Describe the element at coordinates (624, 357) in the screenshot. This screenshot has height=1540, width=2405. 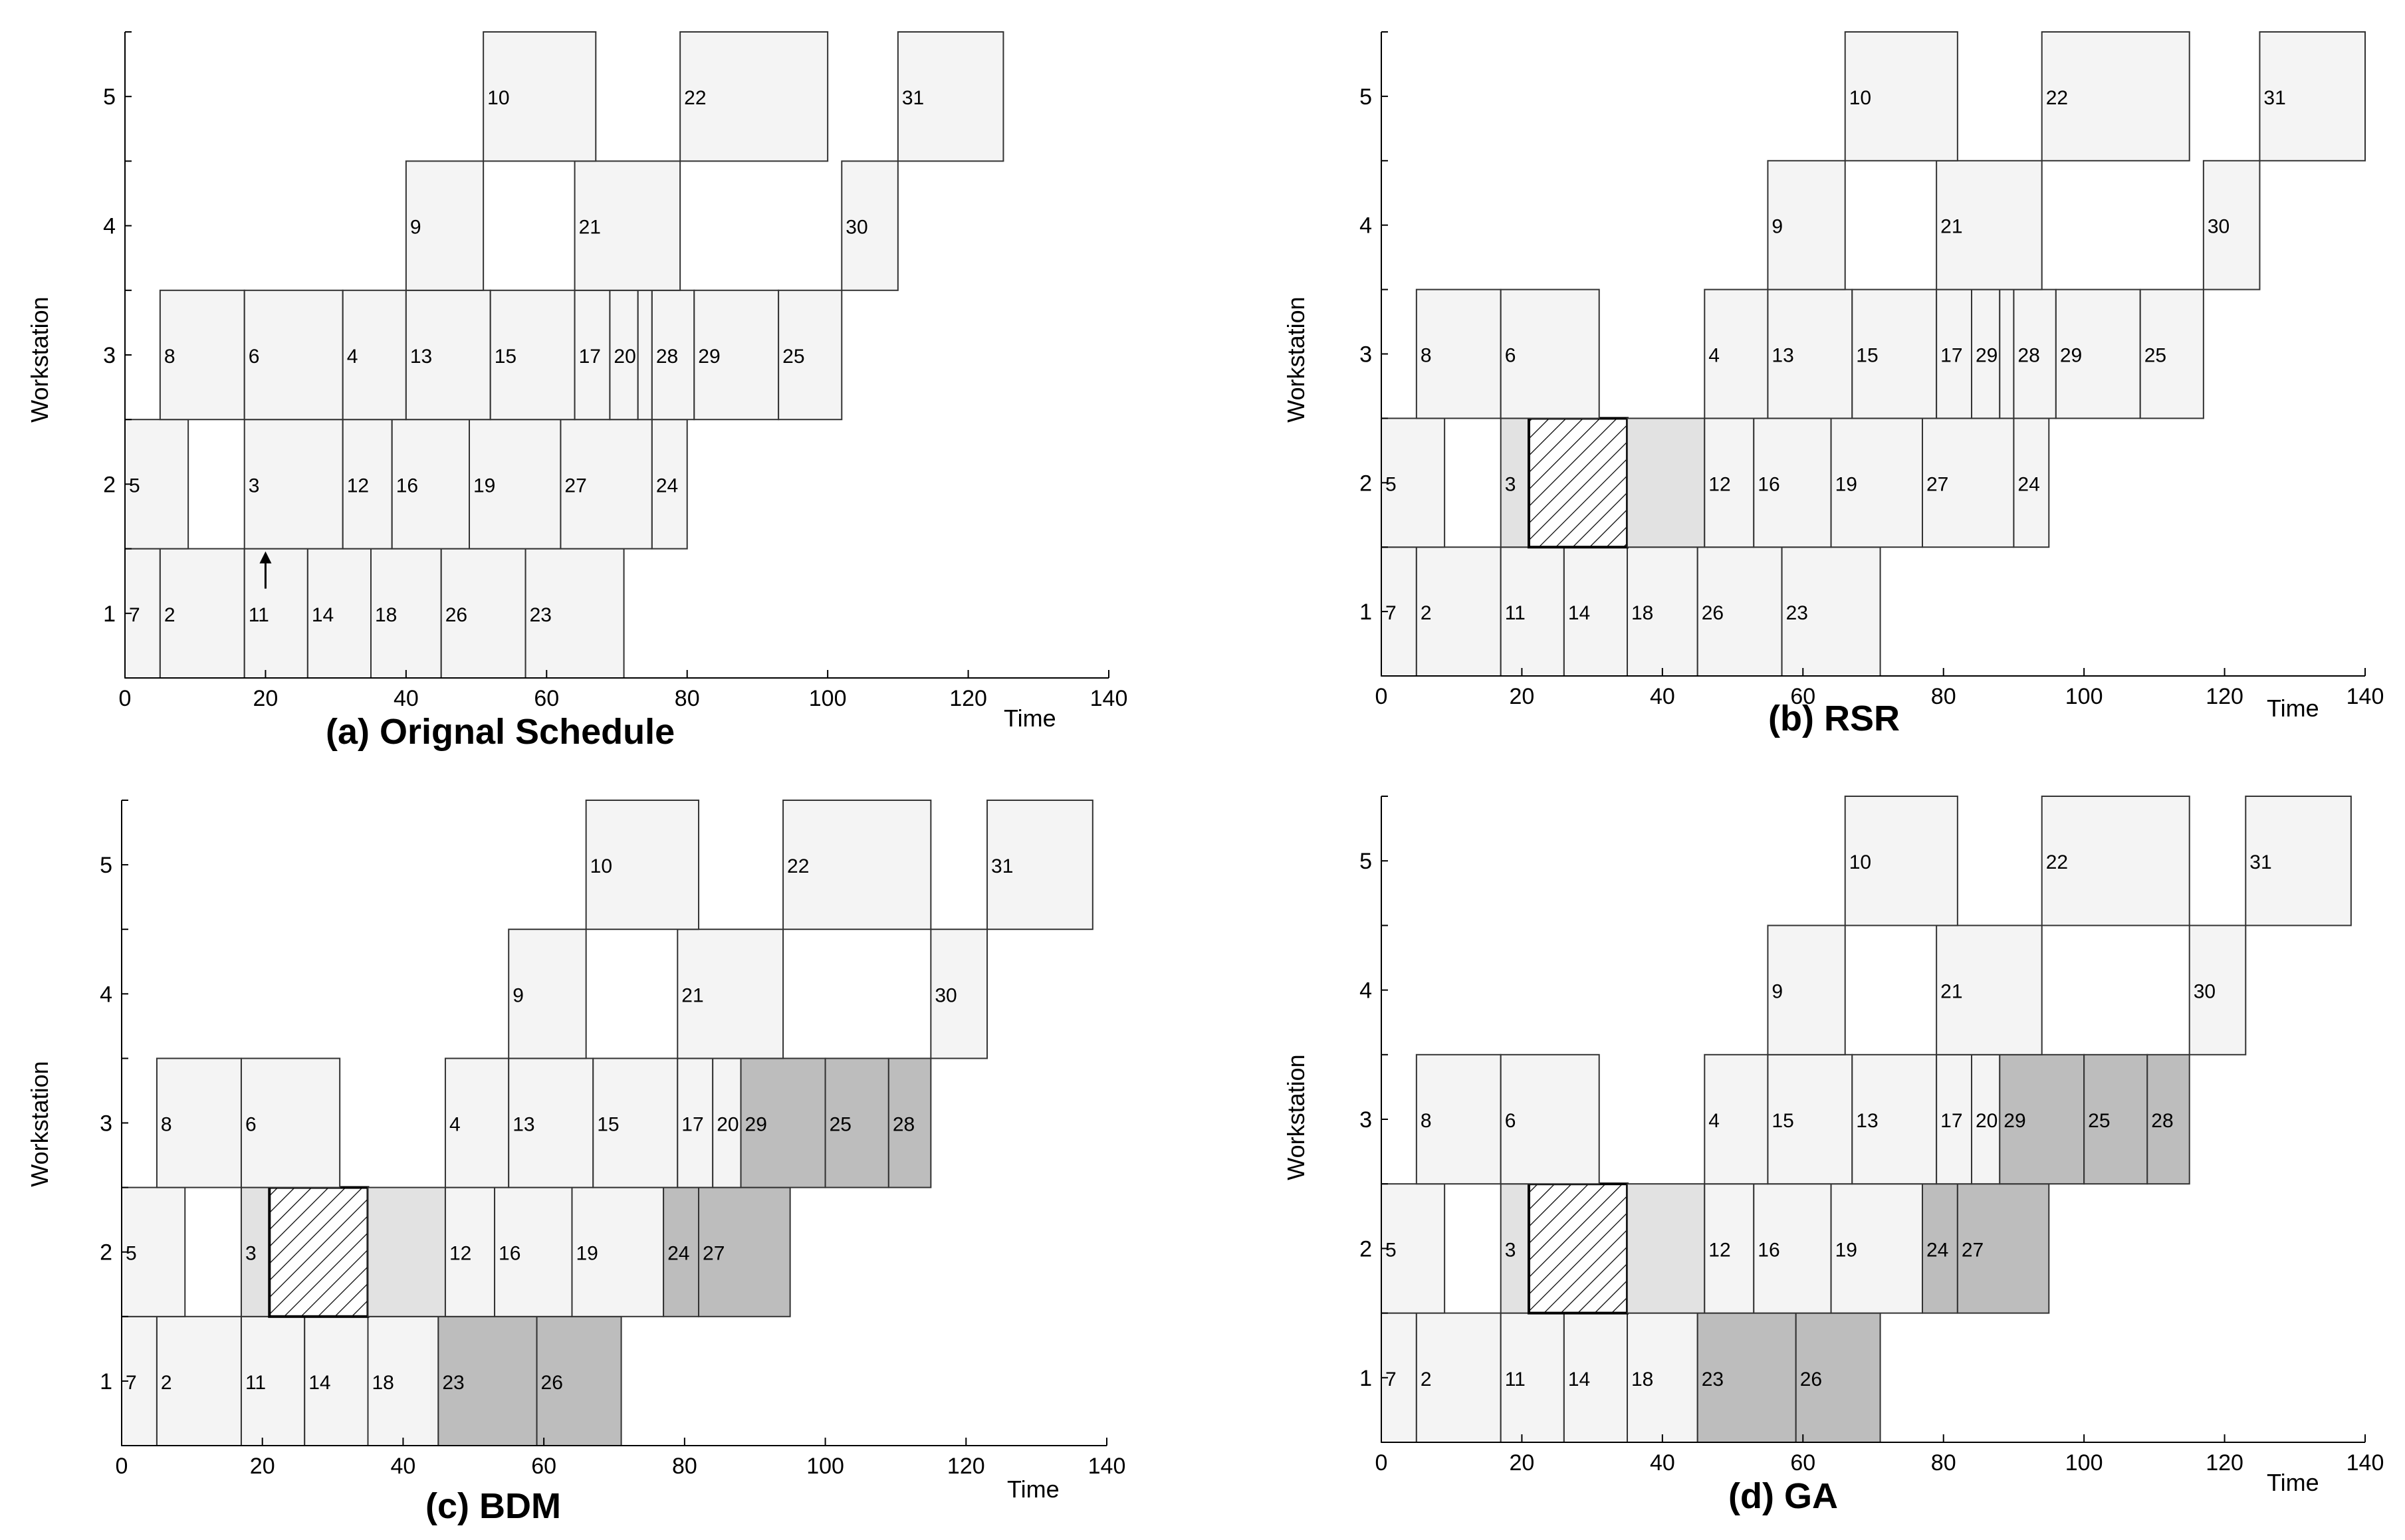
I see `task-label: 20` at that location.